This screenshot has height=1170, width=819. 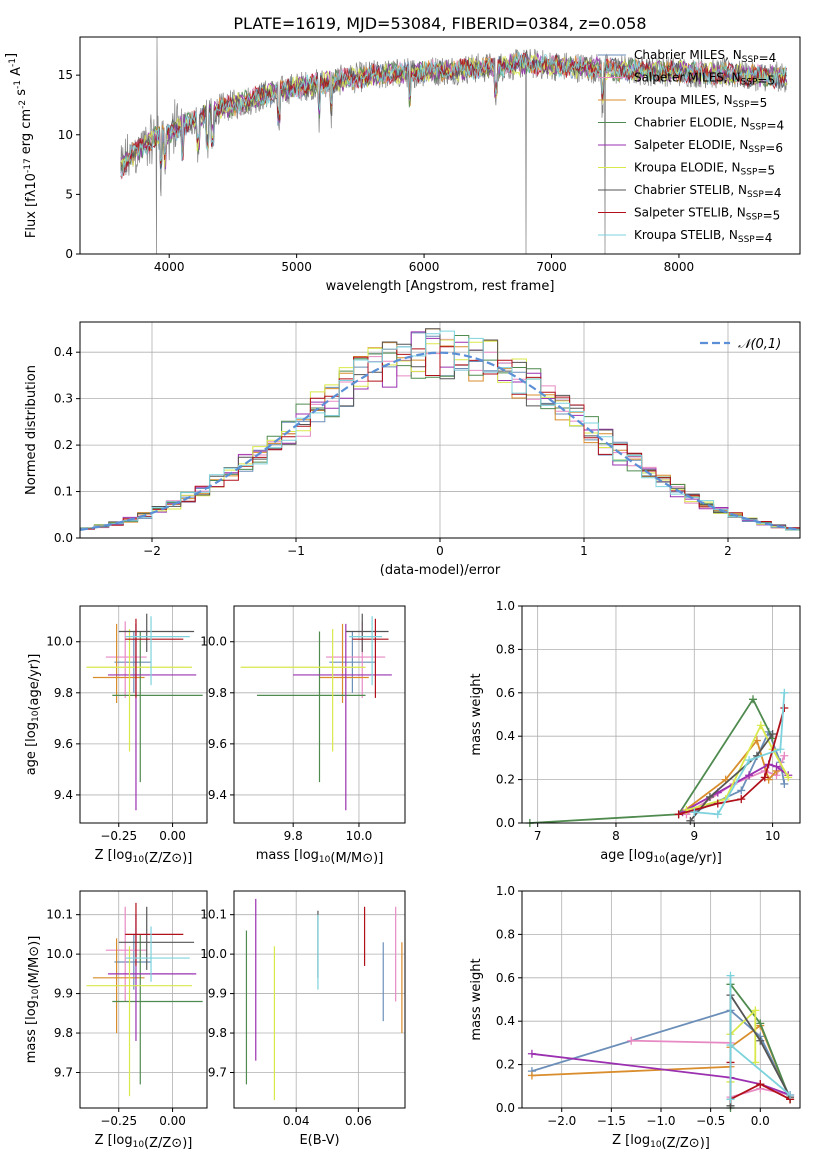 I want to click on chart-mass-vs-EBV: 0.04 0.06 9.7 9.8 9.9 10.0 10.1 E(B-V), so click(x=303, y=1019).